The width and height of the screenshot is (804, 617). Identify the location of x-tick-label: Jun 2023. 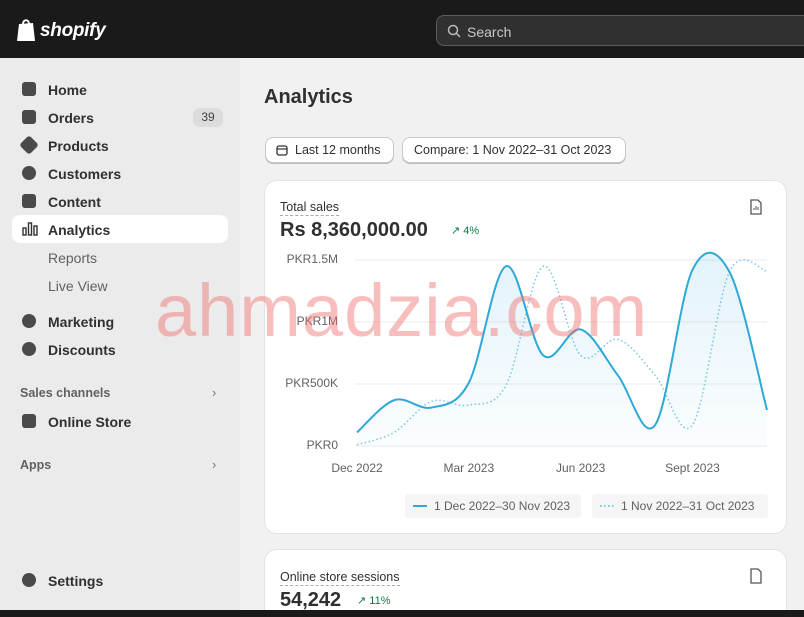
(581, 468).